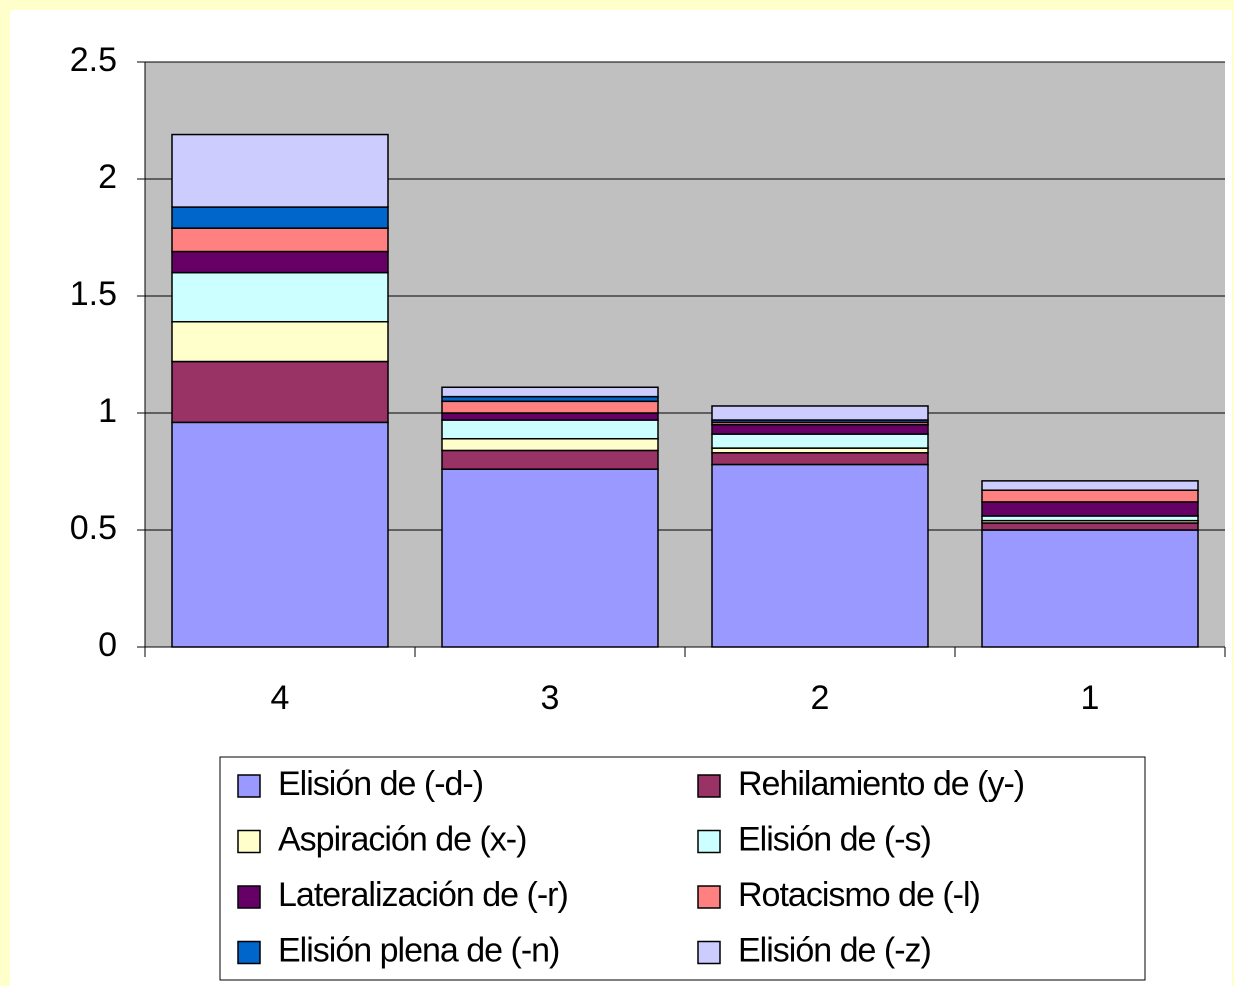  Describe the element at coordinates (107, 177) in the screenshot. I see `y-tick-label: 2` at that location.